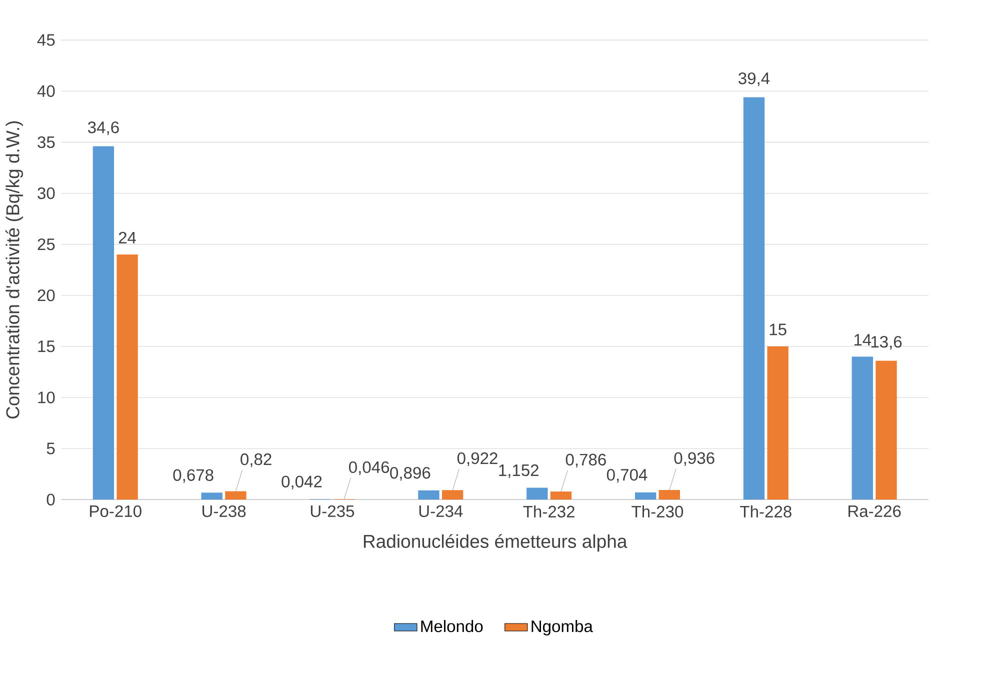 The height and width of the screenshot is (674, 996). Describe the element at coordinates (116, 511) in the screenshot. I see `x-tick-label: Po-210` at that location.